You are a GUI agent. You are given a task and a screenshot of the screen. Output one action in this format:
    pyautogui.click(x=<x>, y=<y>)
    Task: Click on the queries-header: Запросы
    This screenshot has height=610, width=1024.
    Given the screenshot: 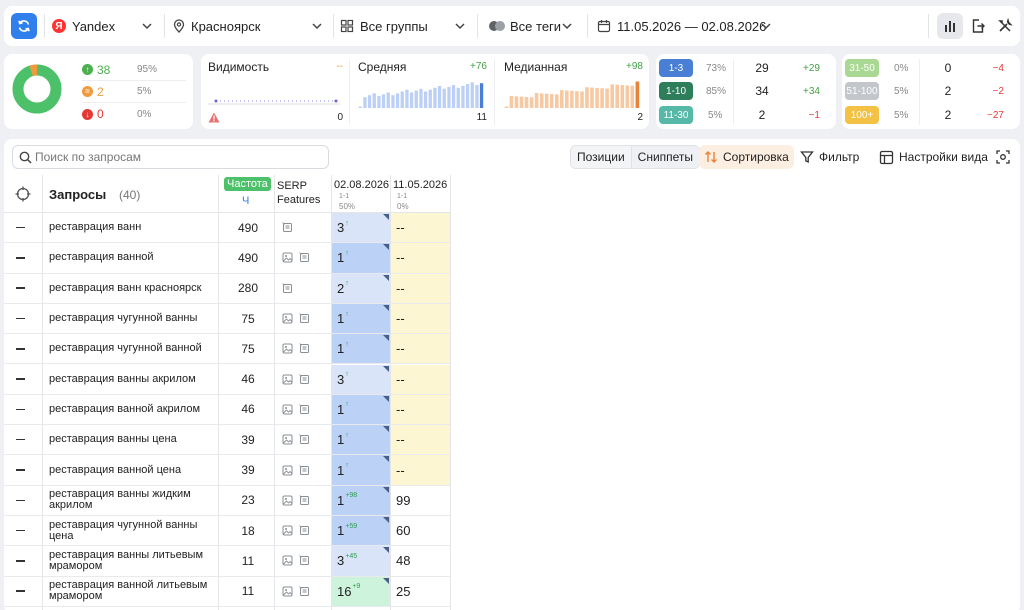 What is the action you would take?
    pyautogui.click(x=78, y=194)
    